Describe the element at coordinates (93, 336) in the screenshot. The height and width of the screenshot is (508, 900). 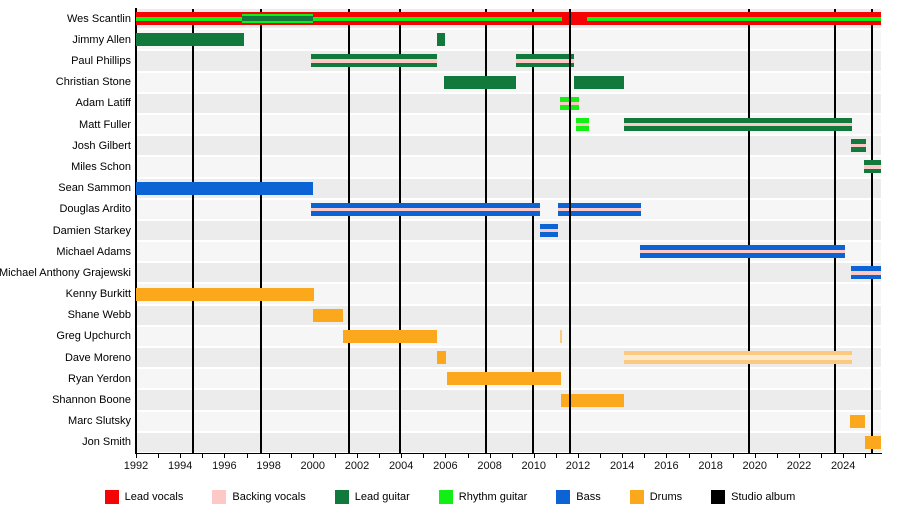
I see `member-label: Greg Upchurch` at that location.